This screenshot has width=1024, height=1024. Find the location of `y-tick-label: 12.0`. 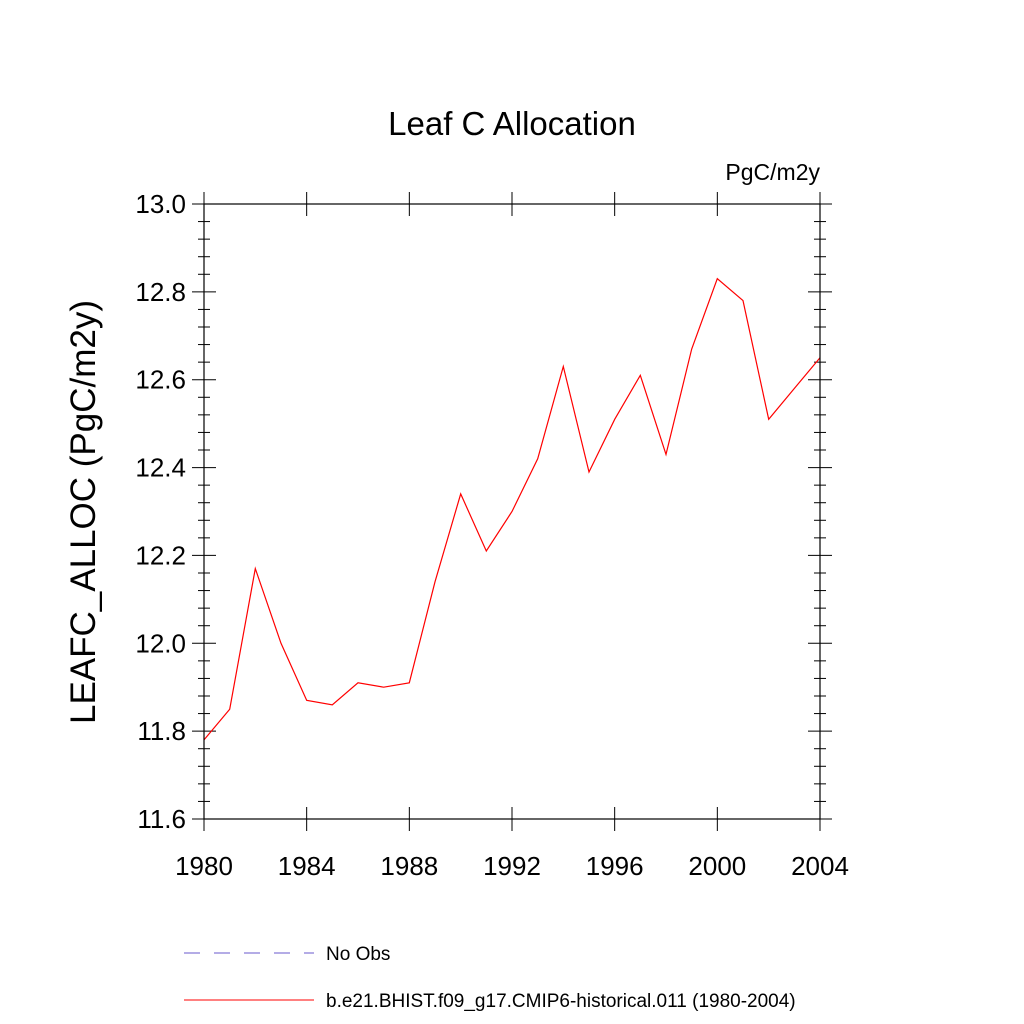

y-tick-label: 12.0 is located at coordinates (160, 643).